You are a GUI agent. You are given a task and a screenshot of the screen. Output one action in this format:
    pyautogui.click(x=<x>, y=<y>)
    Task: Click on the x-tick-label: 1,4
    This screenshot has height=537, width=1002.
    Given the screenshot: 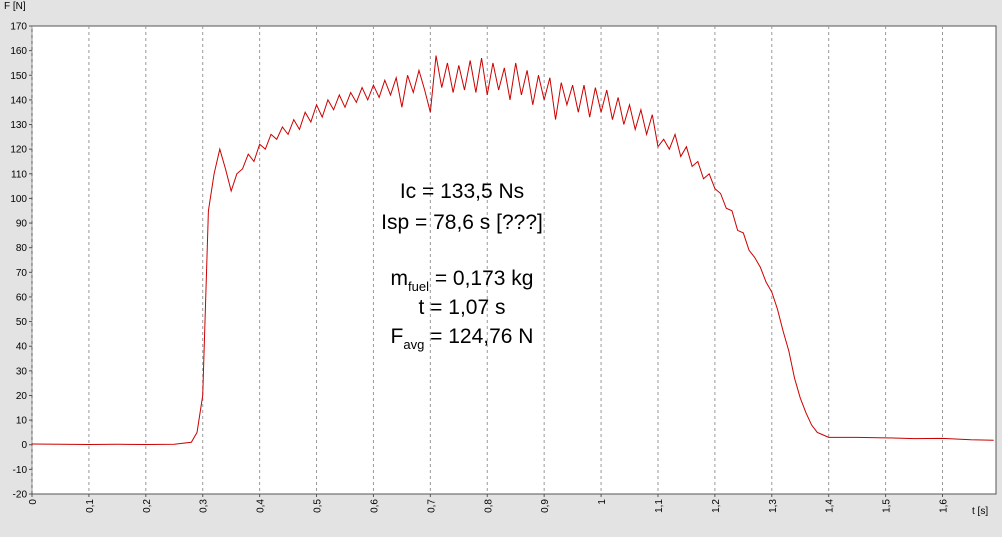 What is the action you would take?
    pyautogui.click(x=830, y=506)
    